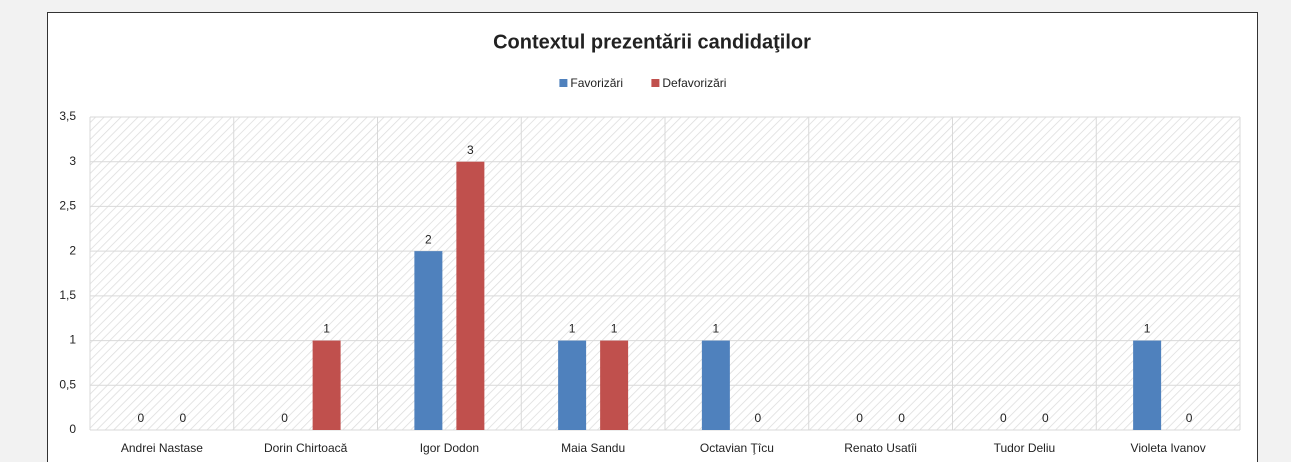 This screenshot has height=462, width=1291. I want to click on data-label: 3, so click(470, 150).